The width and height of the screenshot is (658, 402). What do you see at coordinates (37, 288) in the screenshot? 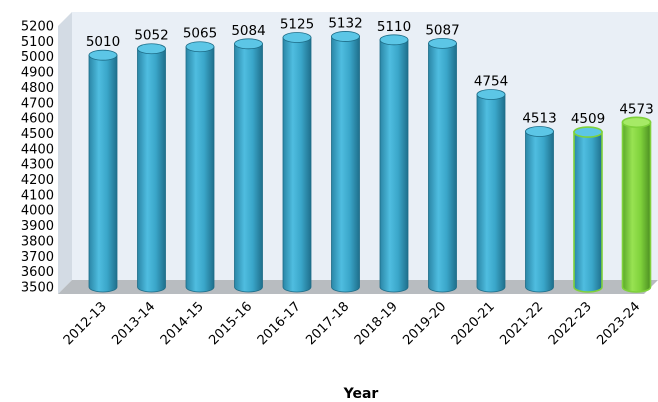
I see `y-tick-label: 3500` at bounding box center [37, 288].